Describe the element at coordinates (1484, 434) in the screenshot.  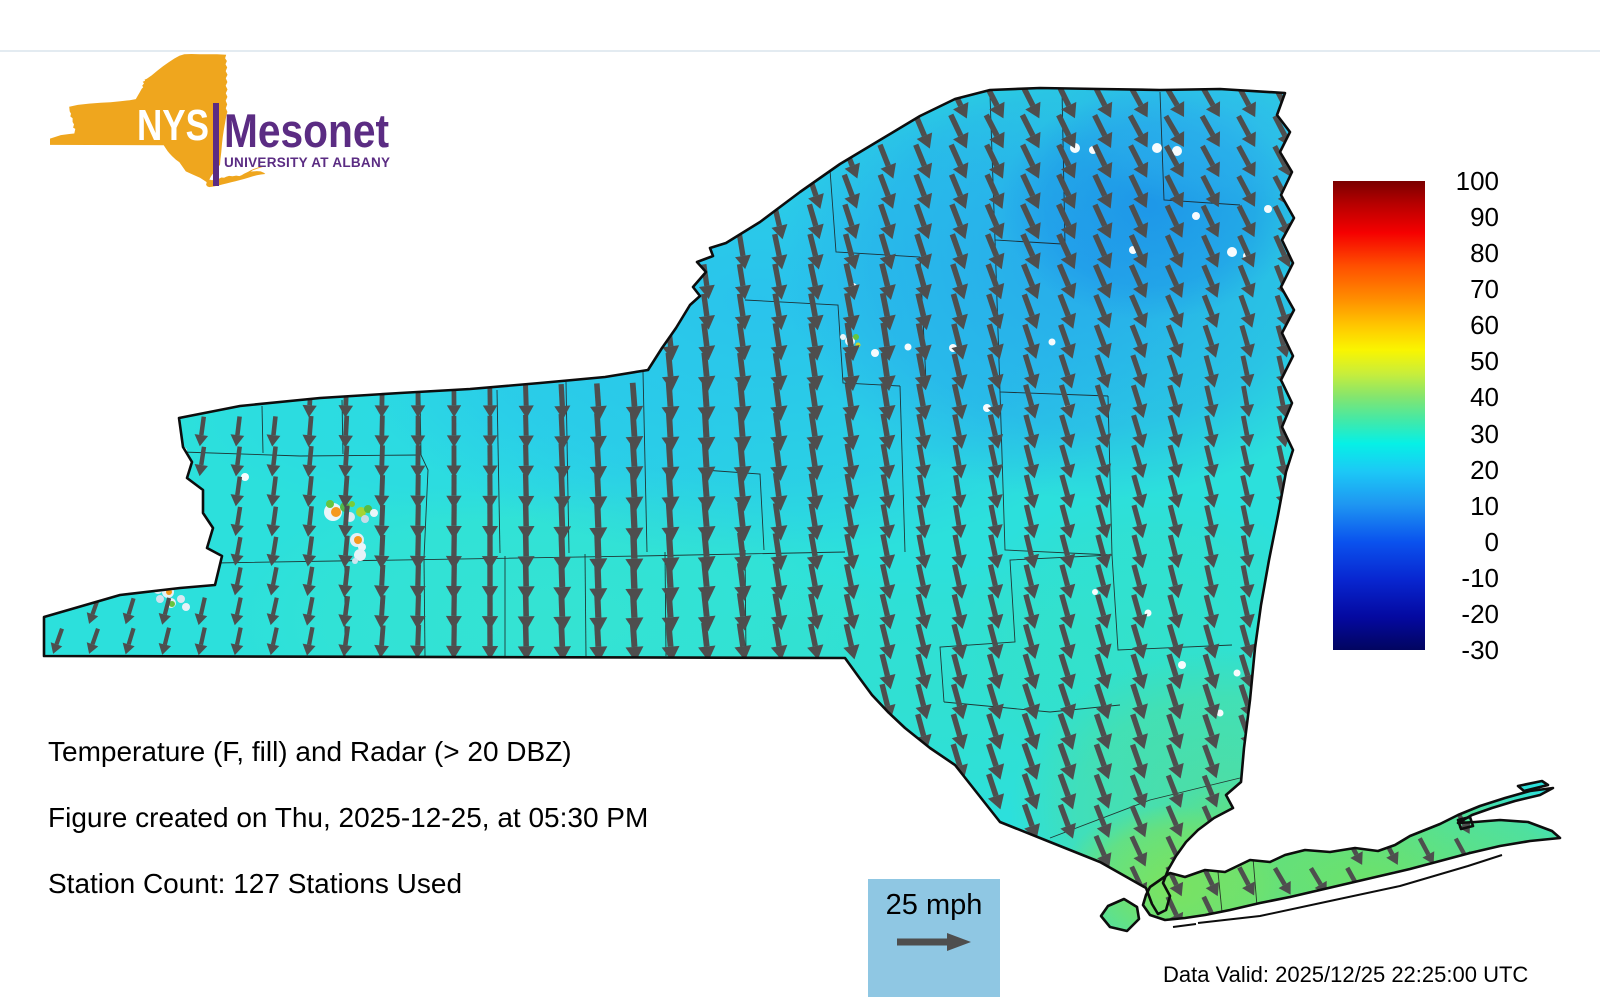
I see `colorbar-tick-30: 30` at that location.